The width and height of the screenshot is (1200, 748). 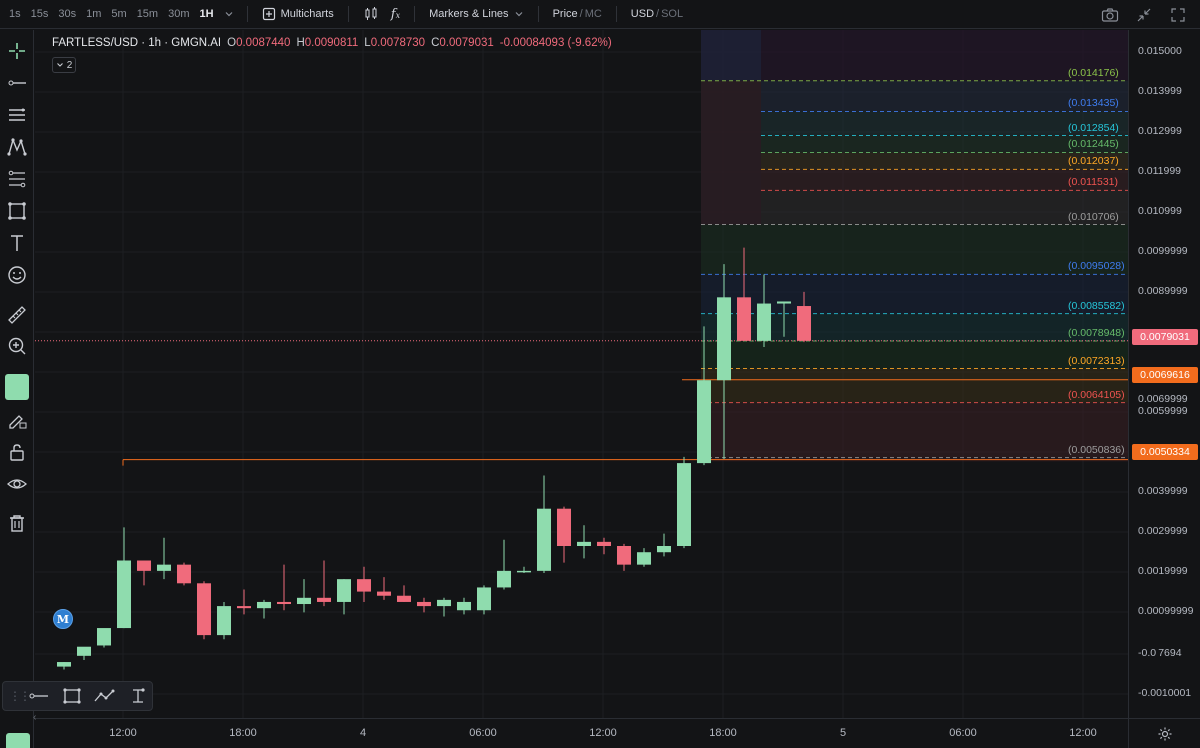 I want to click on horizontal-lines-icon, so click(x=17, y=115).